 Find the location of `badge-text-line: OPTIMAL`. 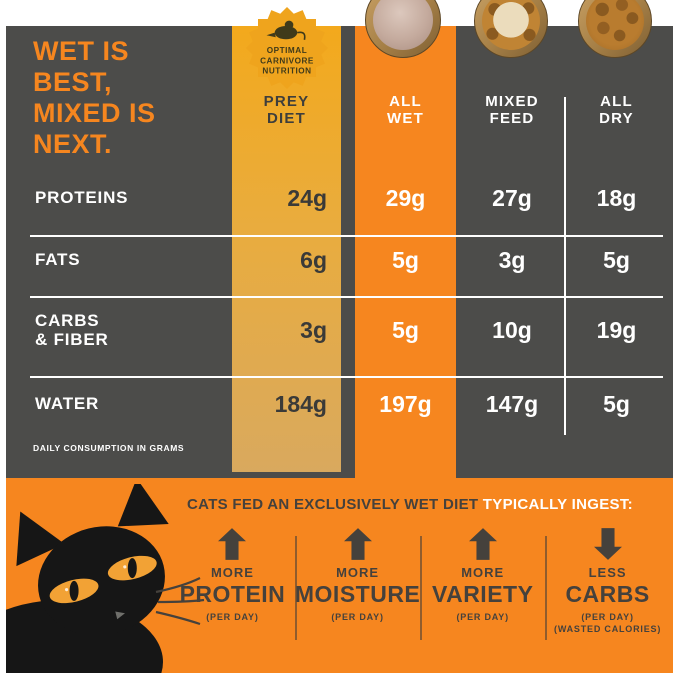

badge-text-line: OPTIMAL is located at coordinates (287, 50).